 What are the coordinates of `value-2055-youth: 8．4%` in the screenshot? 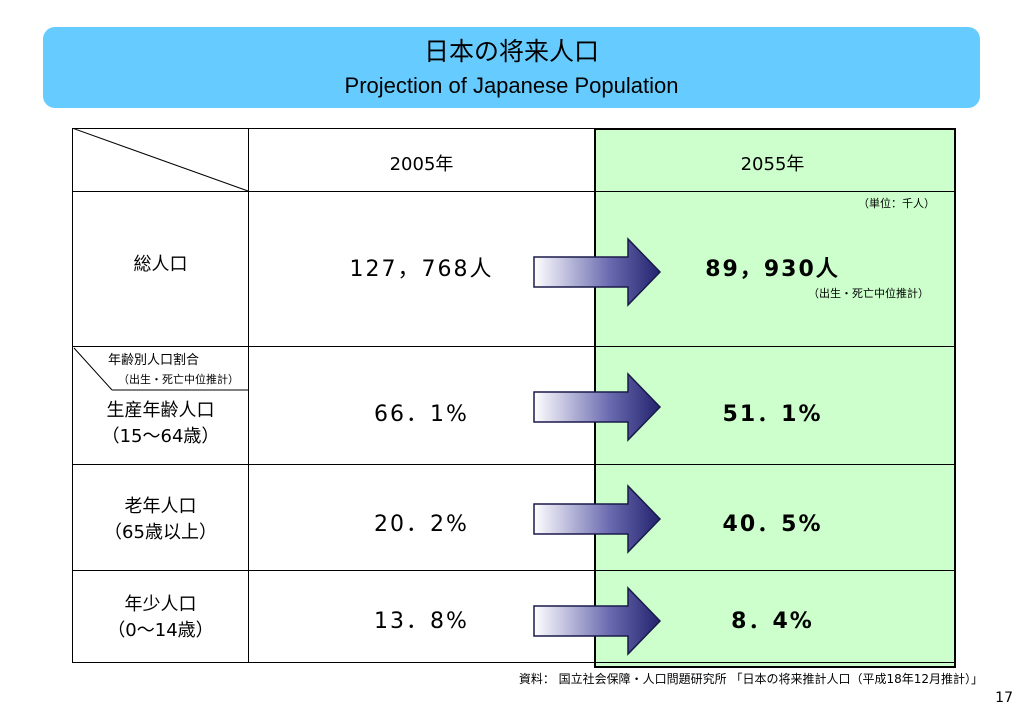 It's located at (772, 621).